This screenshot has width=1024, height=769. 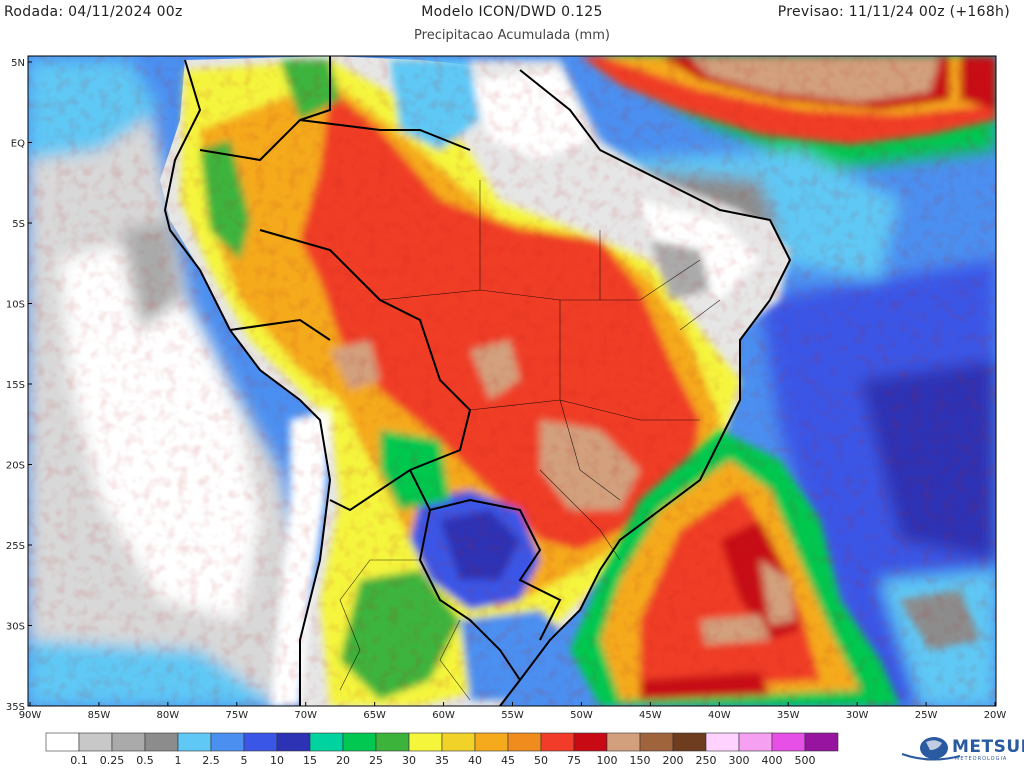 I want to click on legend-value: 20, so click(x=343, y=760).